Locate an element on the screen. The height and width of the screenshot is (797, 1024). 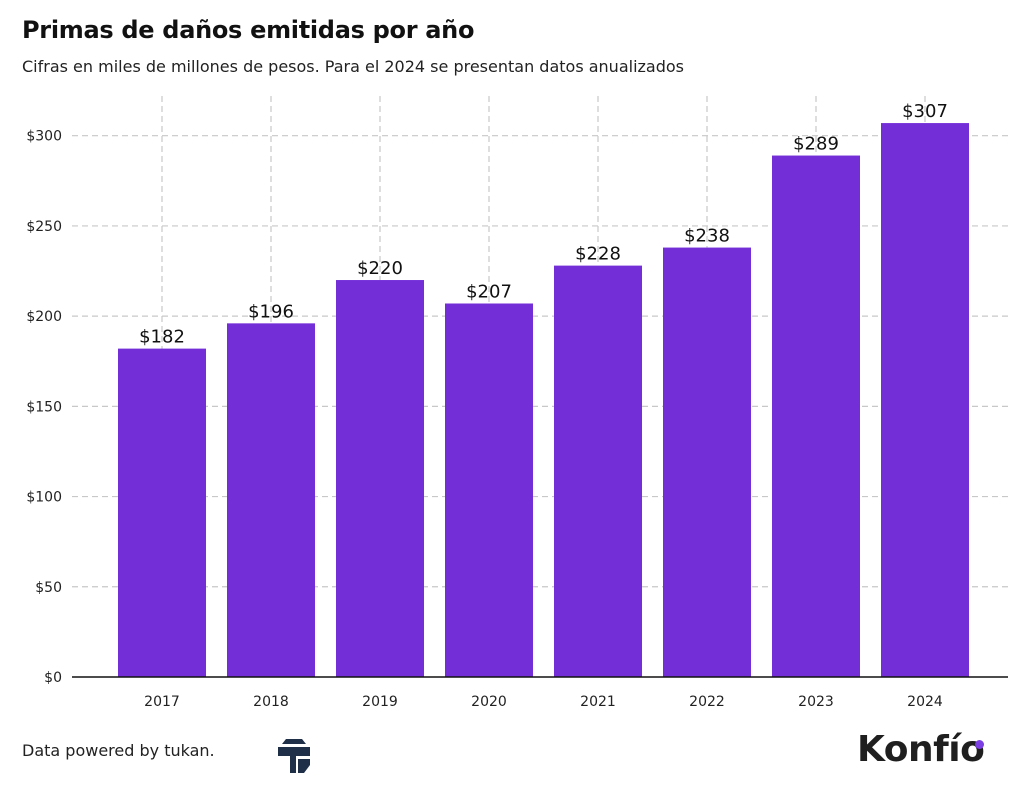
data-label: $238 is located at coordinates (707, 236).